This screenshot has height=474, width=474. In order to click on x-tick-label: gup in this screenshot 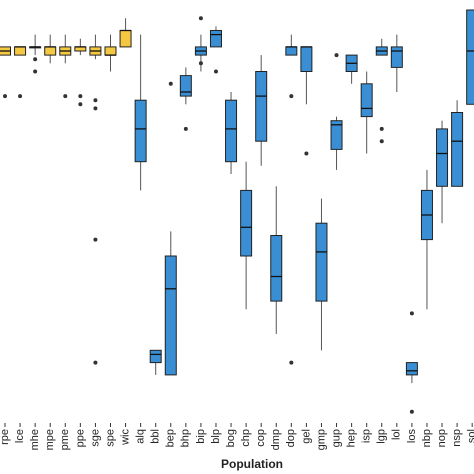, I will do `click(336, 438)`.